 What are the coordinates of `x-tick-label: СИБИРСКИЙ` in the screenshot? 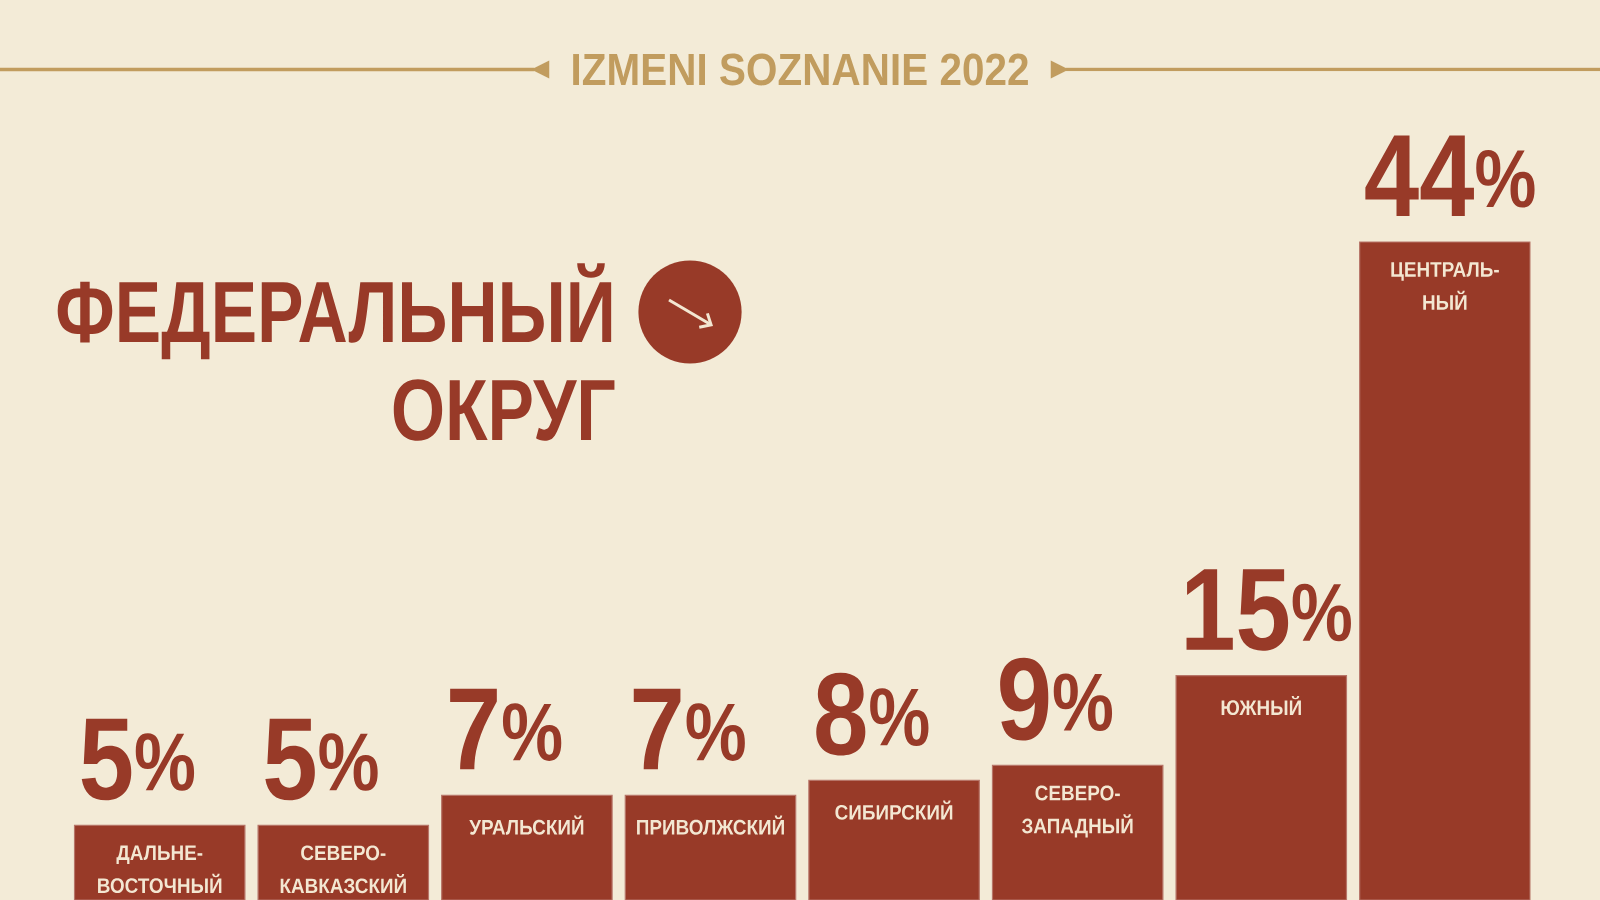 It's located at (894, 810).